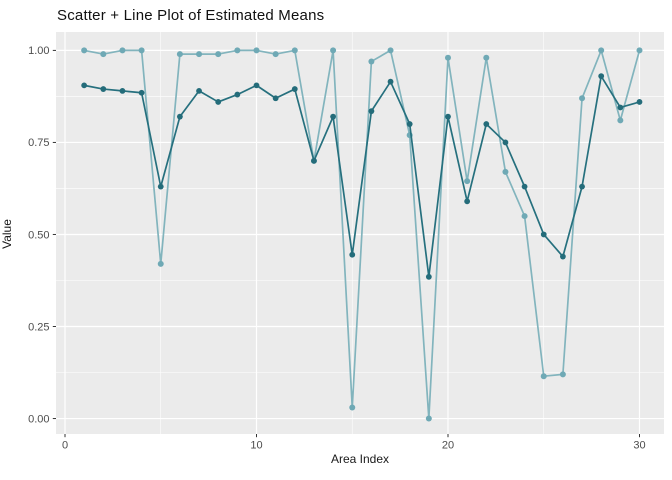 The height and width of the screenshot is (480, 672). I want to click on y-tick-label: 0.50, so click(38, 235).